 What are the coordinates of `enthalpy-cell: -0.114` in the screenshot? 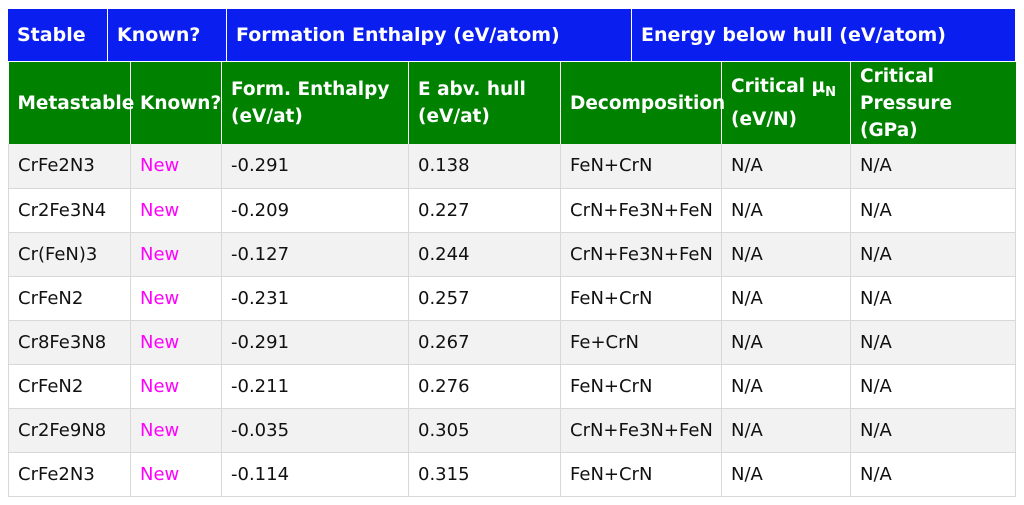 It's located at (315, 474).